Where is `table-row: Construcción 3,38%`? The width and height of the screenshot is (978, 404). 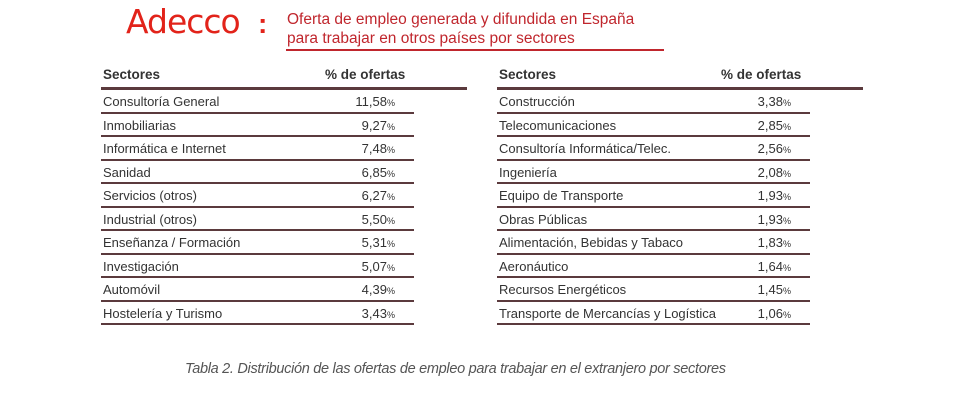 table-row: Construcción 3,38% is located at coordinates (653, 102).